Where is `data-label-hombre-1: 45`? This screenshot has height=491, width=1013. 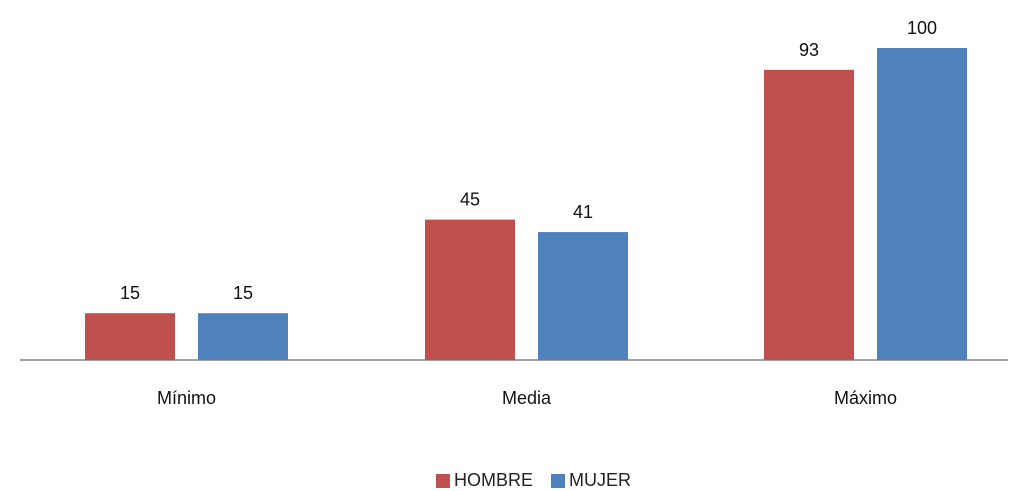
data-label-hombre-1: 45 is located at coordinates (470, 200).